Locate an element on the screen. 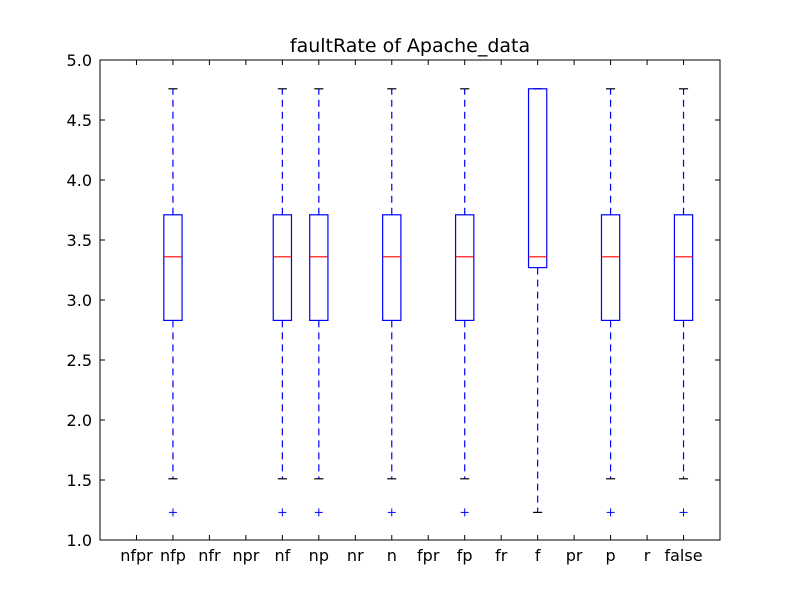 The width and height of the screenshot is (800, 604). x-tick-label: pr is located at coordinates (574, 555).